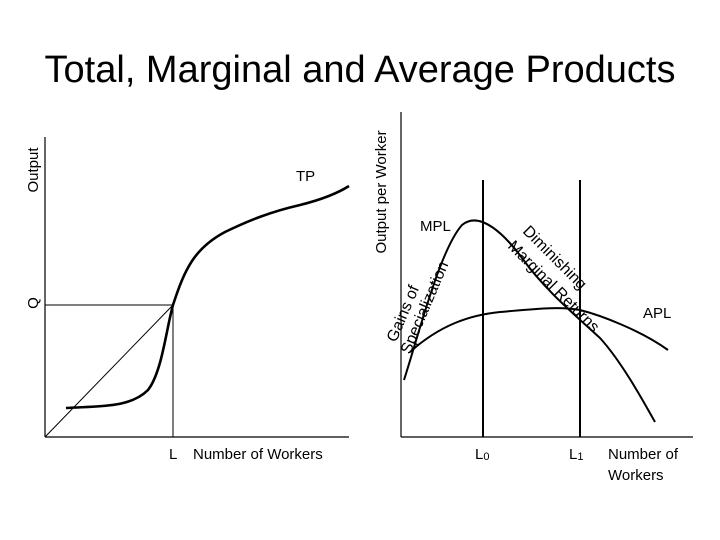 The image size is (720, 540). What do you see at coordinates (573, 454) in the screenshot?
I see `l1-tick-main: L` at bounding box center [573, 454].